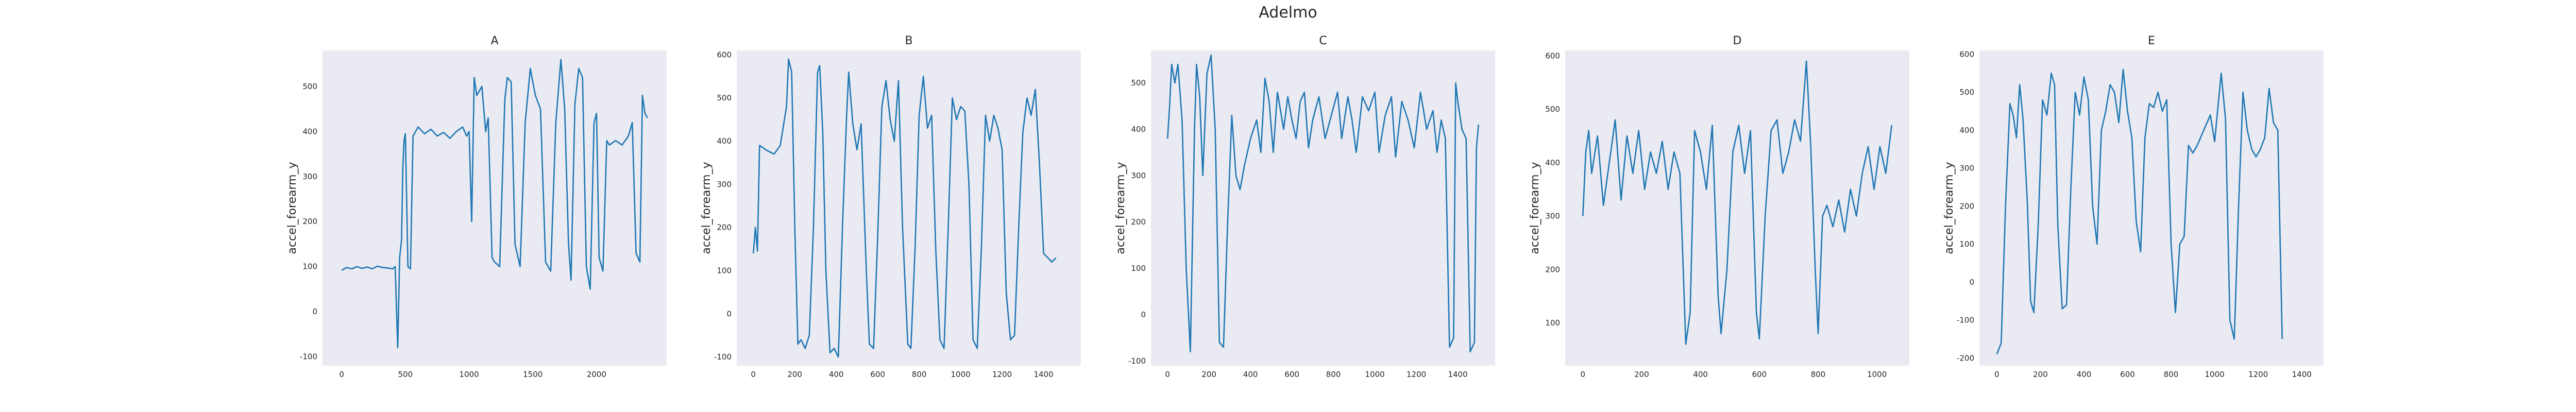  Describe the element at coordinates (1288, 13) in the screenshot. I see `figure-suptitle: Adelmo` at that location.